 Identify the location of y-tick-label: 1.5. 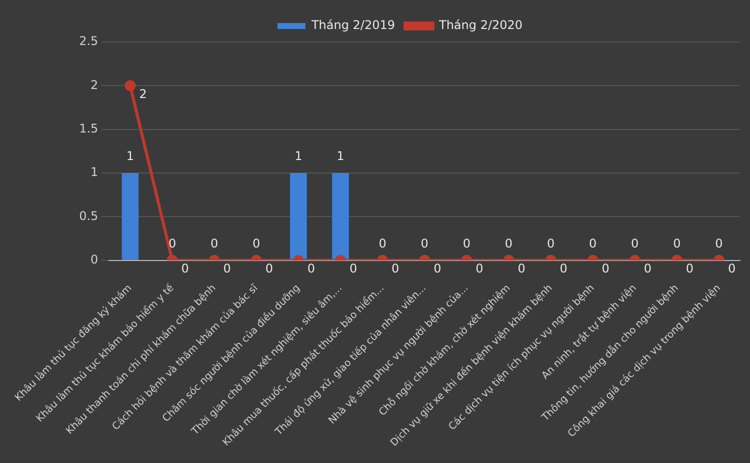
(88, 128).